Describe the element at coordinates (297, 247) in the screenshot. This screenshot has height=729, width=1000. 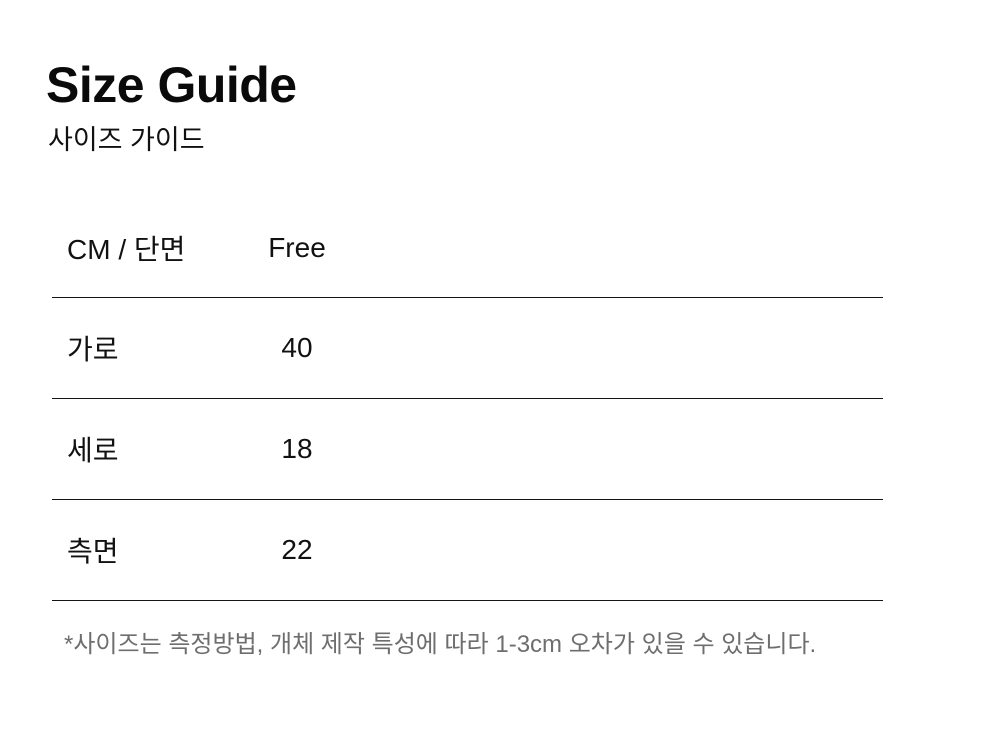
I see `header-cell-size-free: Free` at that location.